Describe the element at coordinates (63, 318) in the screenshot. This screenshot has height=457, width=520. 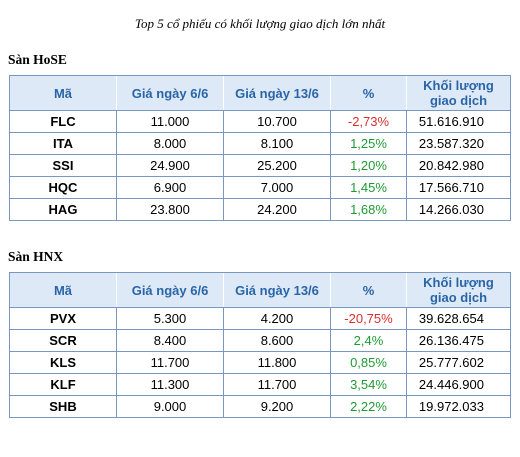
I see `cell-code: PVX` at that location.